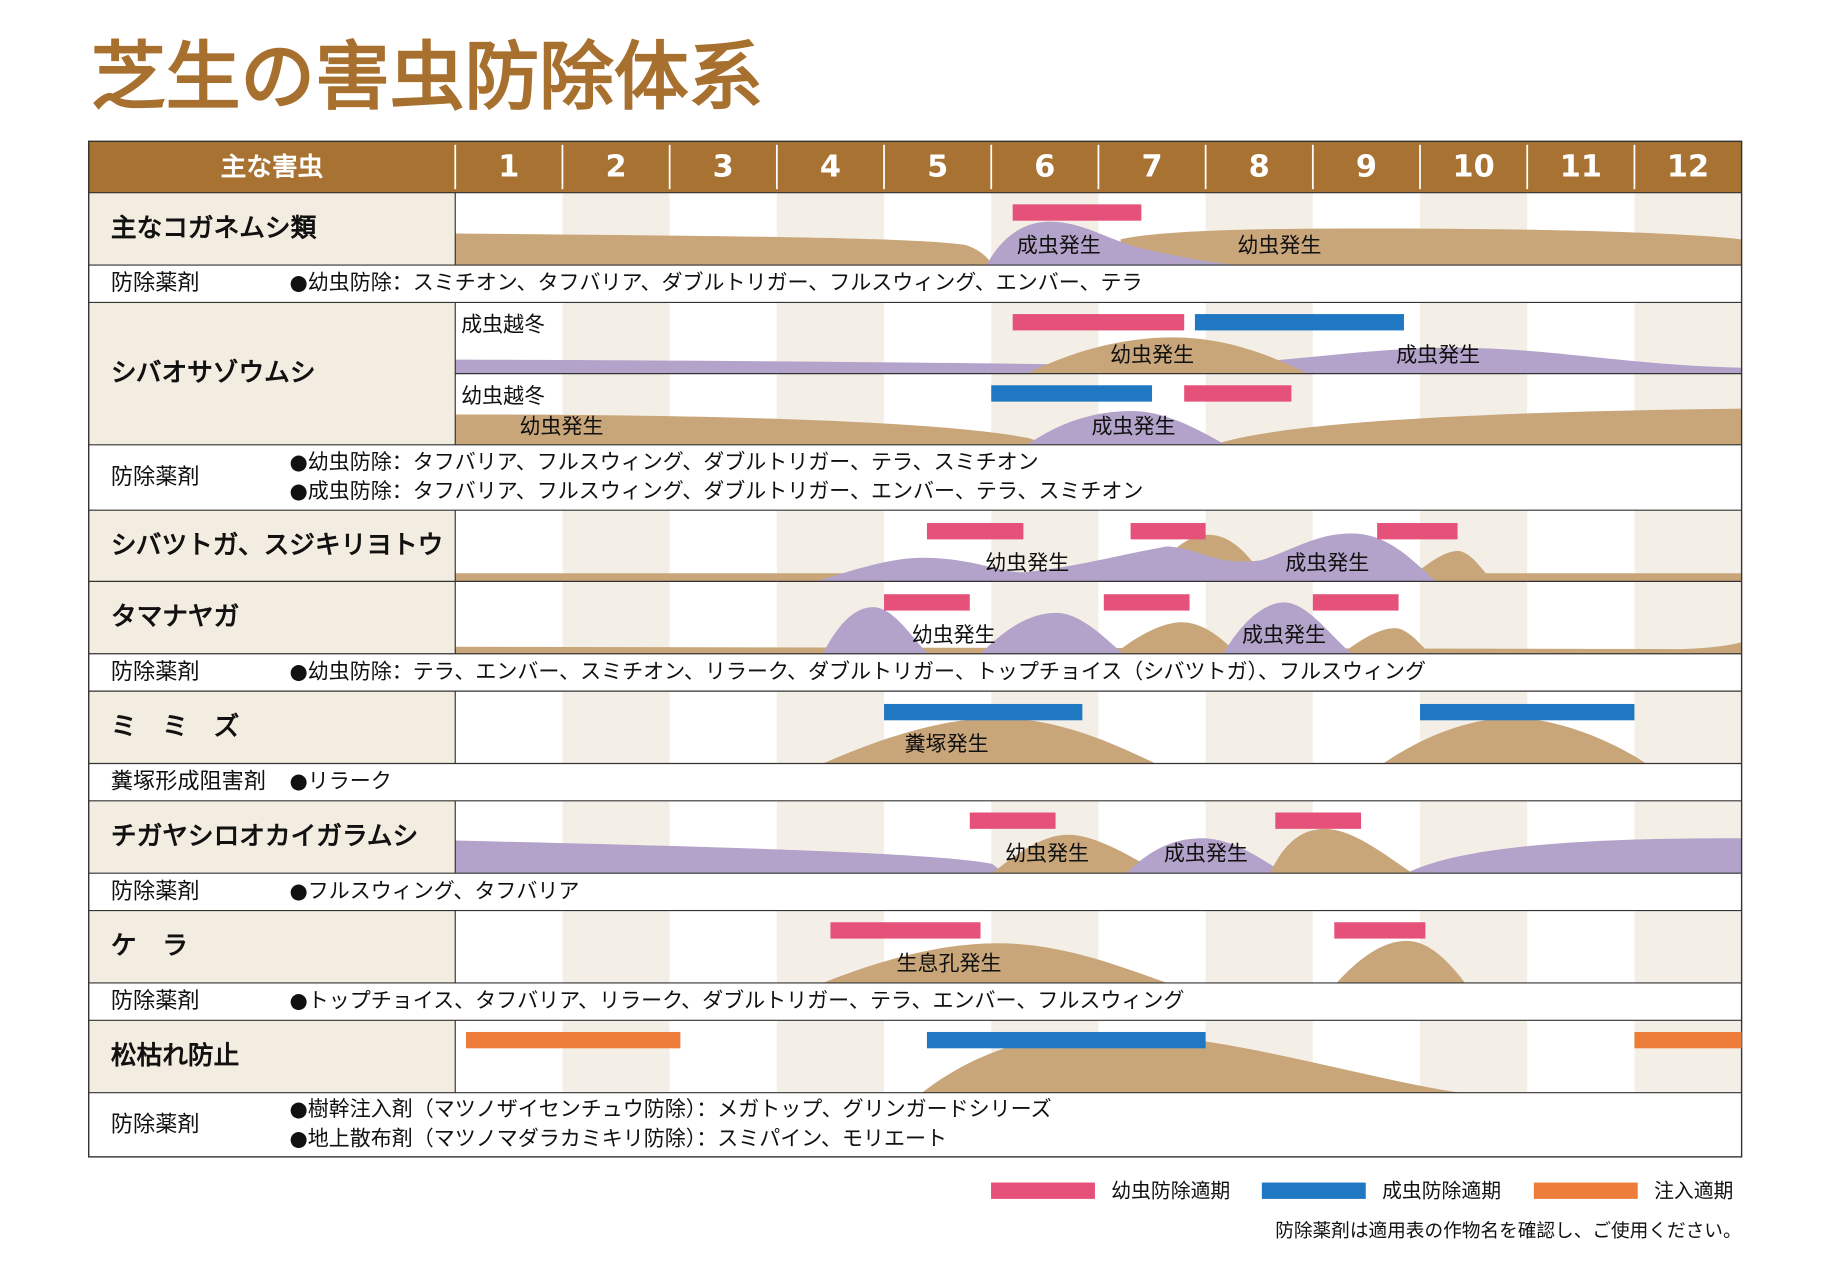 This screenshot has width=1821, height=1276. Describe the element at coordinates (723, 167) in the screenshot. I see `month-label: 3` at that location.